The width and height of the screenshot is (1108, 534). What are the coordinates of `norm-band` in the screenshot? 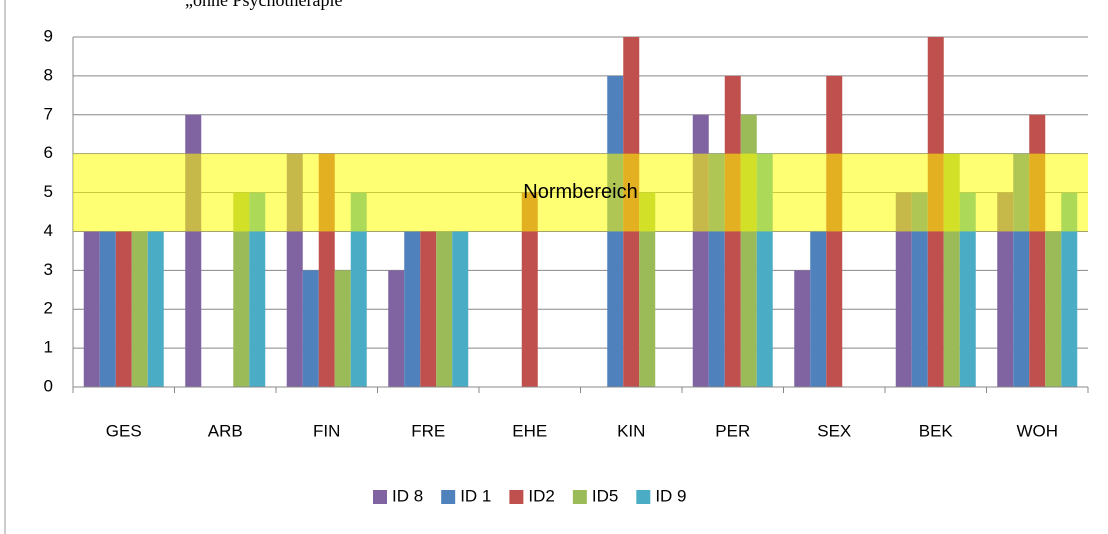 It's located at (580, 192).